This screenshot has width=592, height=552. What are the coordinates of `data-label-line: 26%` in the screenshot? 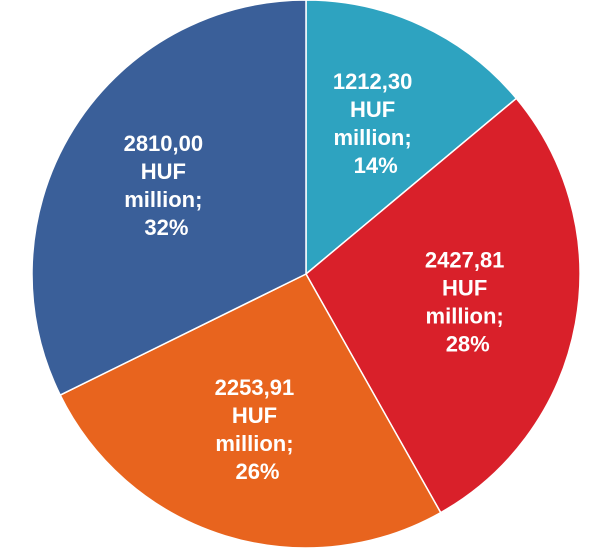 It's located at (257, 471).